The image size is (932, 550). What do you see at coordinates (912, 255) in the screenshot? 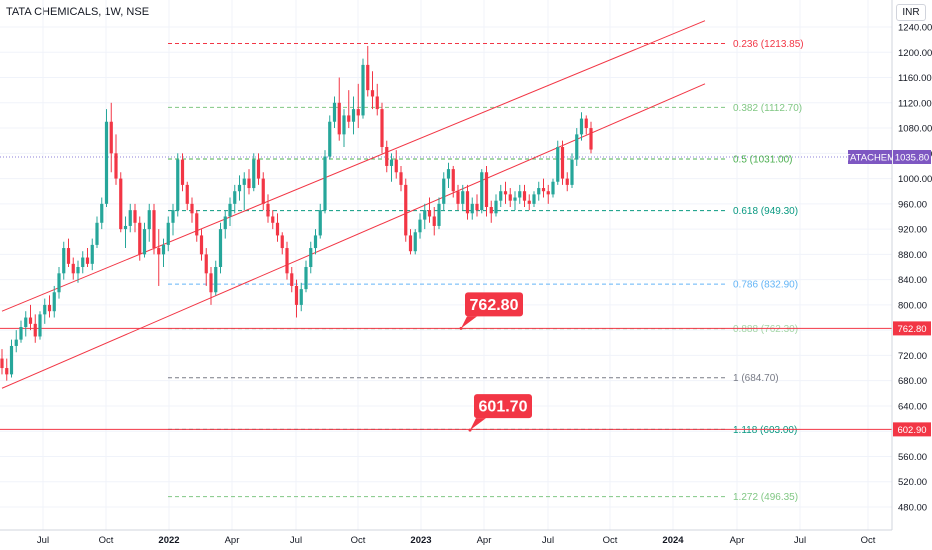
I see `y-tick-label: 880.00` at bounding box center [912, 255].